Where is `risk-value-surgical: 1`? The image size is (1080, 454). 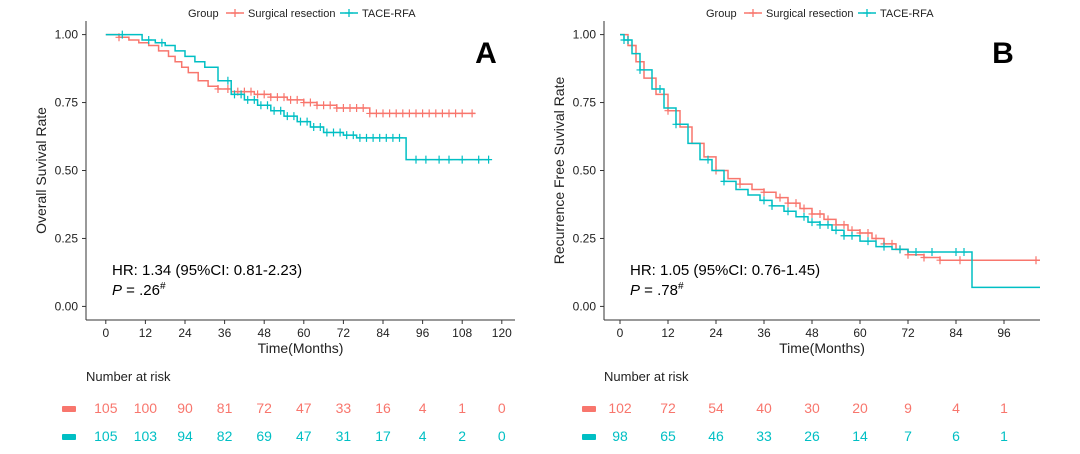
risk-value-surgical: 1 is located at coordinates (1004, 408).